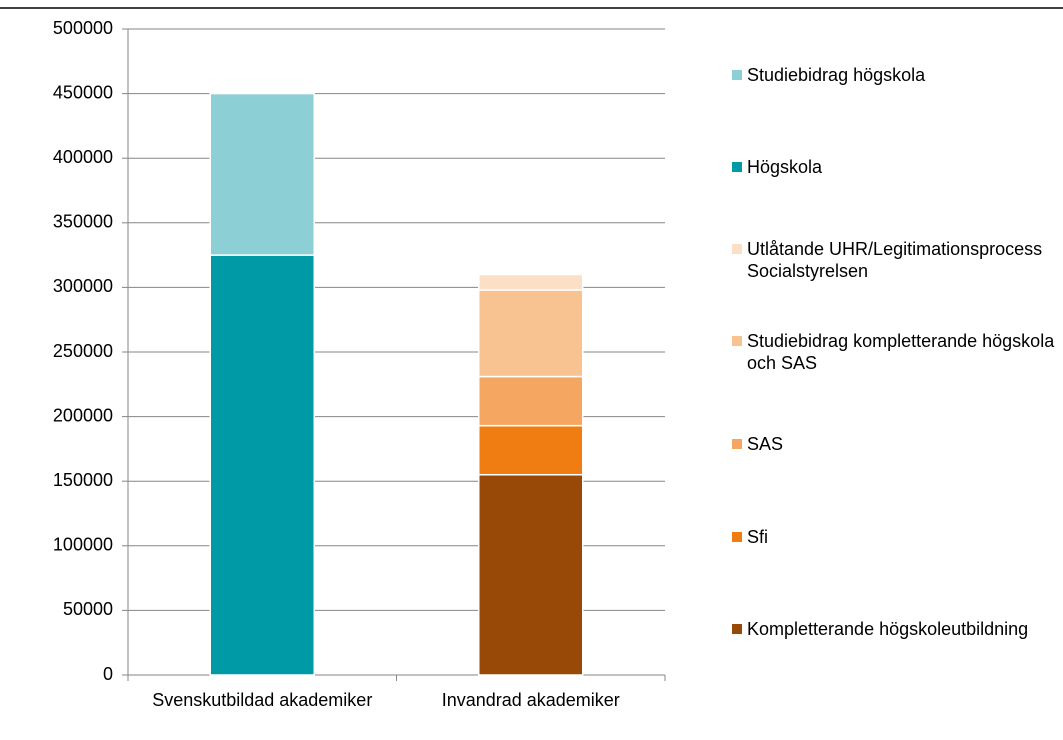  What do you see at coordinates (897, 444) in the screenshot?
I see `legend-entry: SAS` at bounding box center [897, 444].